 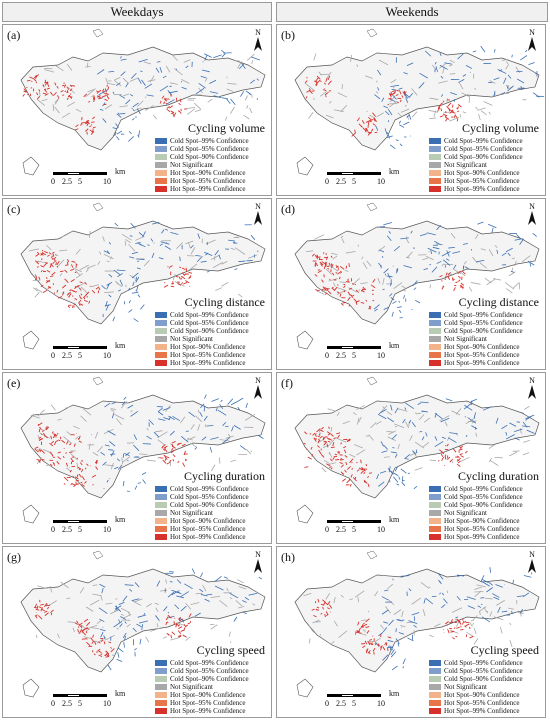 What do you see at coordinates (412, 12) in the screenshot?
I see `column-header-weekends: Weekends` at bounding box center [412, 12].